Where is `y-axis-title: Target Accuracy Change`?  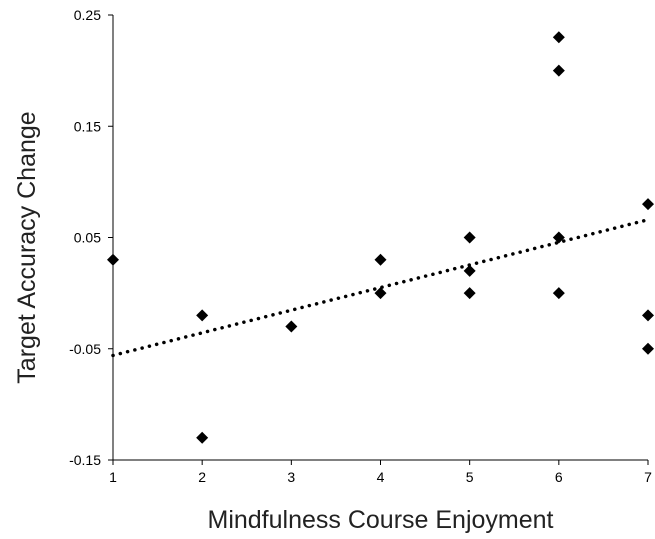
y-axis-title: Target Accuracy Change is located at coordinates (27, 247).